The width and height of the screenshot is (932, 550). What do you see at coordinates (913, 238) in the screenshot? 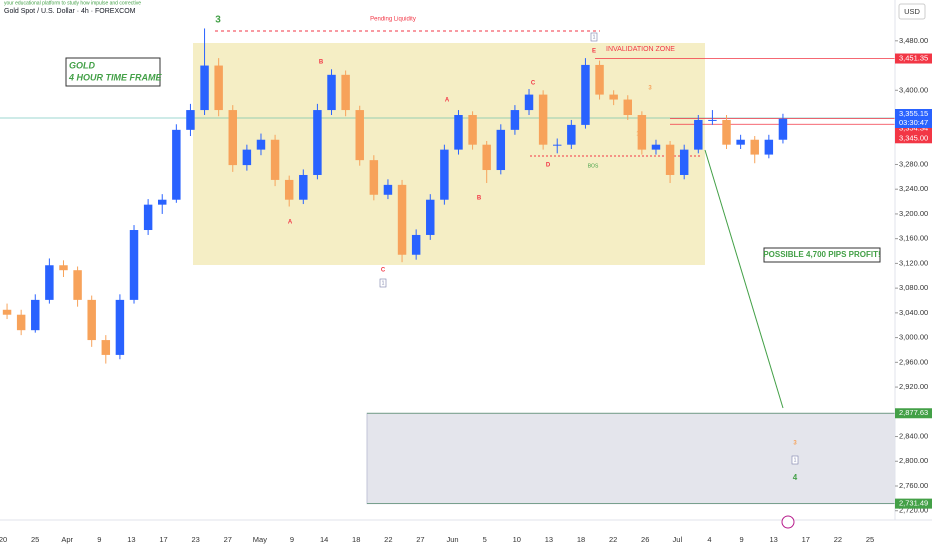
I see `y-tick-label: 3,160.00` at bounding box center [913, 238].